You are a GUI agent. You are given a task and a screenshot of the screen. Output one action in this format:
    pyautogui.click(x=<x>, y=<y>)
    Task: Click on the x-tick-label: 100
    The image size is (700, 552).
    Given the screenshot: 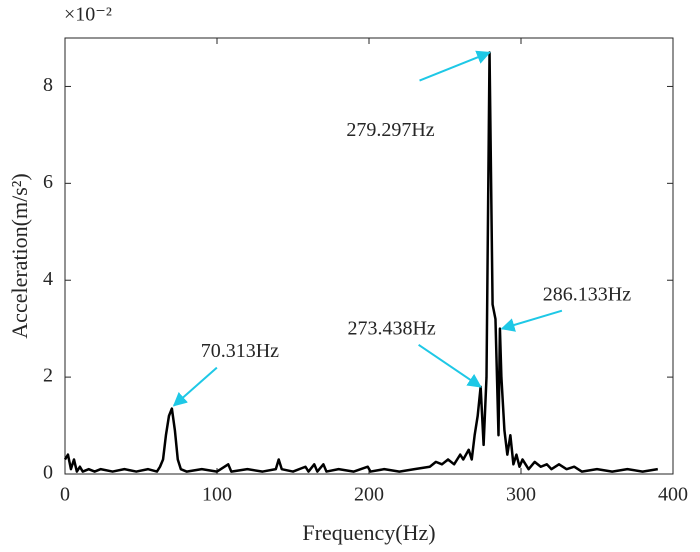 What is the action you would take?
    pyautogui.click(x=217, y=495)
    